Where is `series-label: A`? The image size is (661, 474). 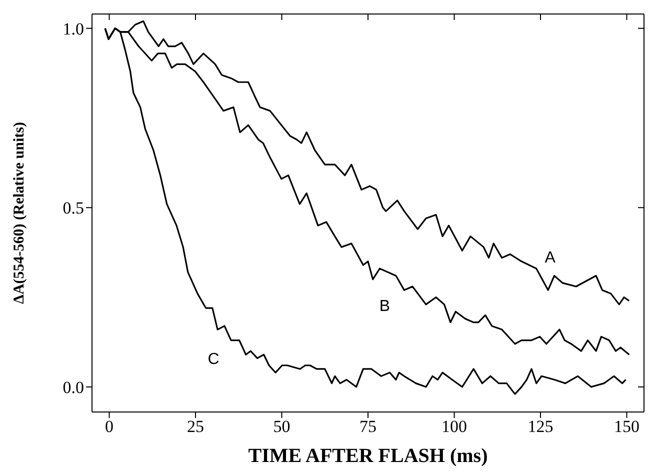 series-label: A is located at coordinates (550, 258).